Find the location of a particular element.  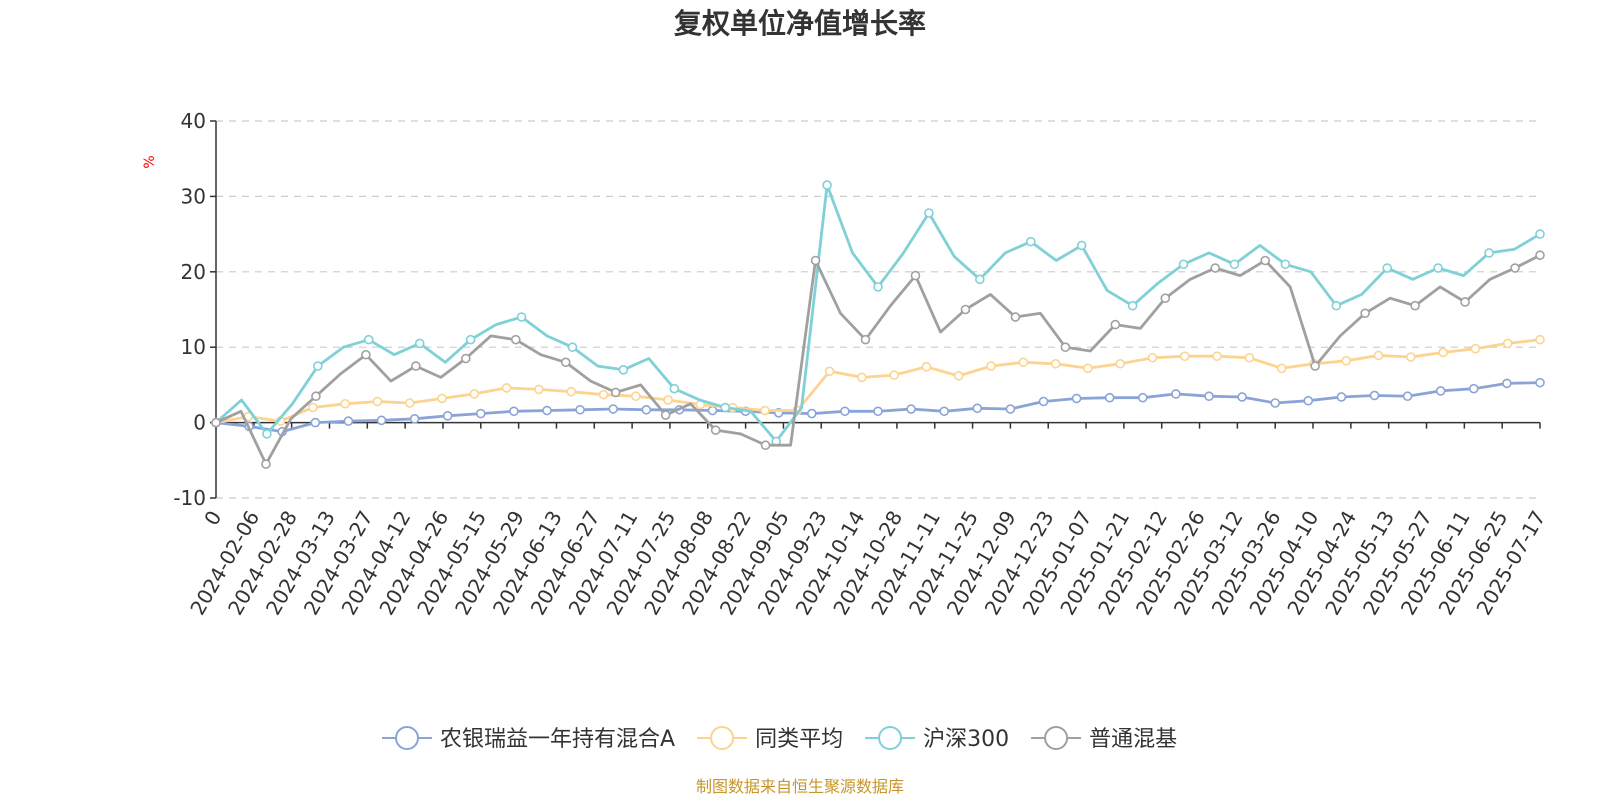

y-tick-label: 40 is located at coordinates (193, 121).